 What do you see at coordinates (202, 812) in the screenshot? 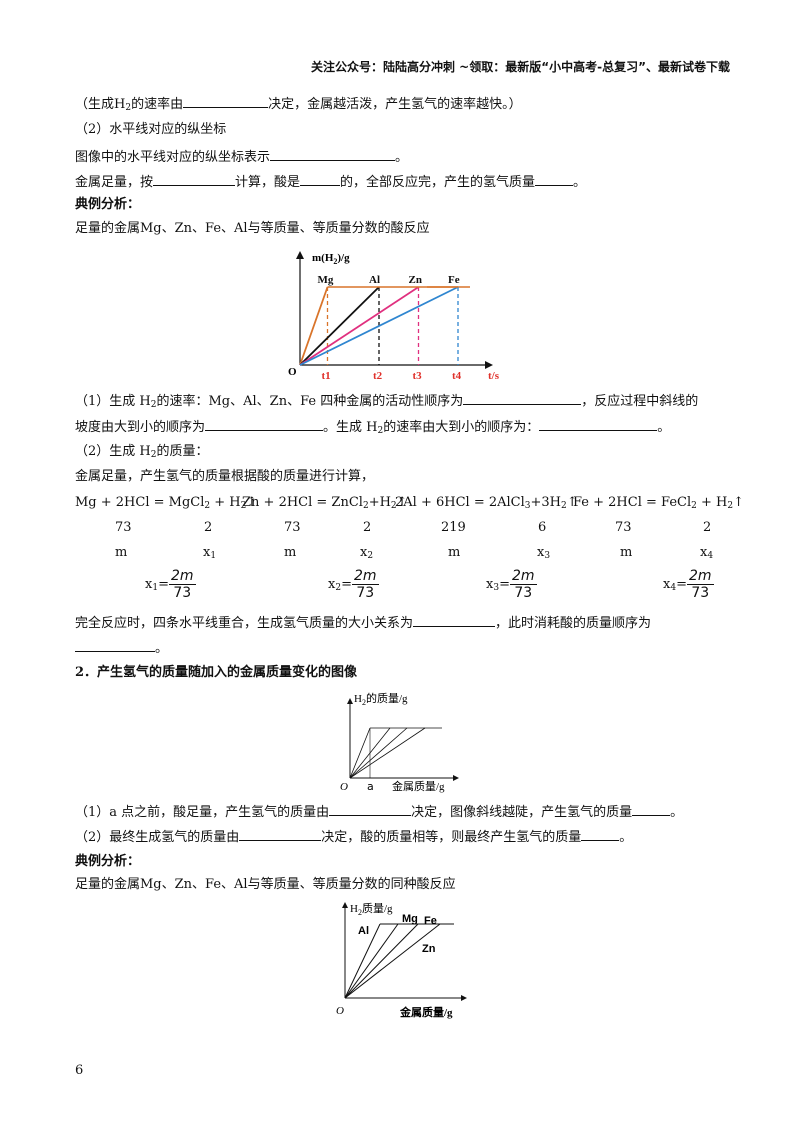
I see `text: （1）a 点之前，酸足量，产生氢气的质量由` at bounding box center [202, 812].